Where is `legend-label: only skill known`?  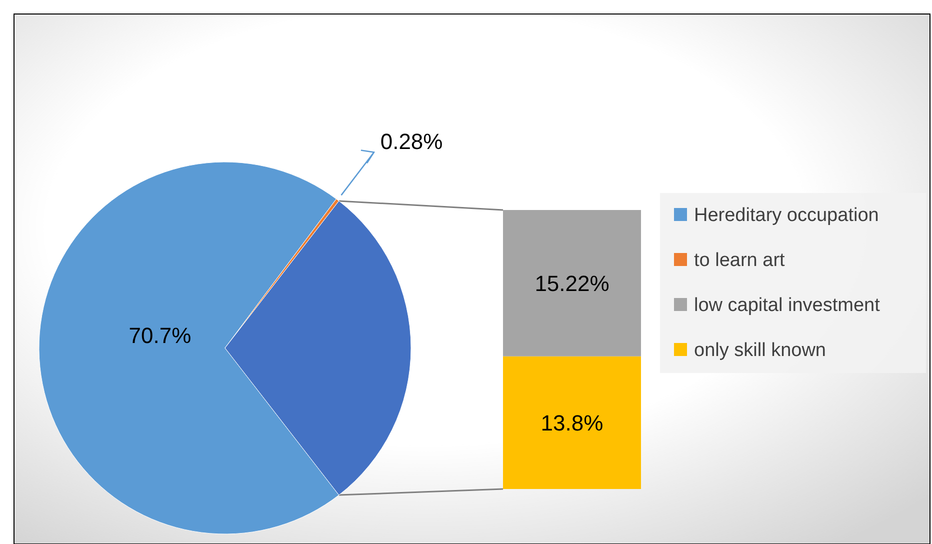 legend-label: only skill known is located at coordinates (760, 350).